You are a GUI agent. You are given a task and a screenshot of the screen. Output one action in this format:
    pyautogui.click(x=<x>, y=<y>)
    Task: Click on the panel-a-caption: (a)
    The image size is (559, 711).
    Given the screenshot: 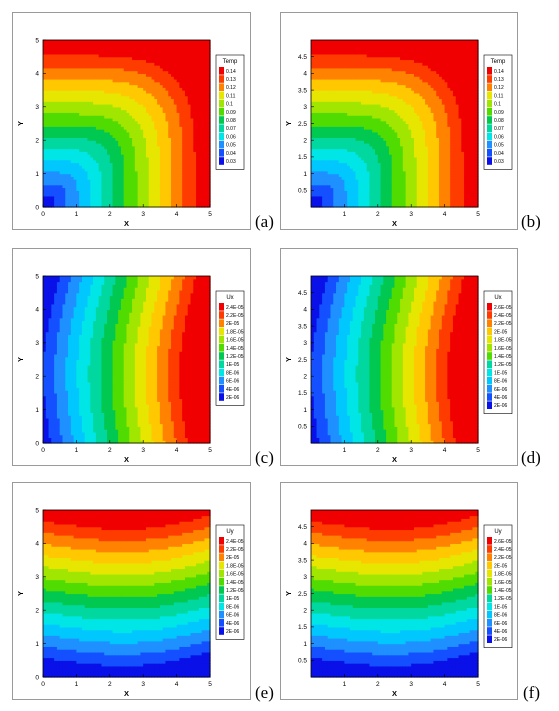 What is the action you would take?
    pyautogui.click(x=264, y=222)
    